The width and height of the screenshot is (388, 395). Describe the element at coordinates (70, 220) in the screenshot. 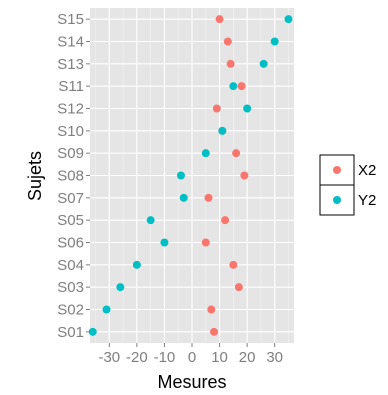

I see `y-tick-label: S05` at that location.